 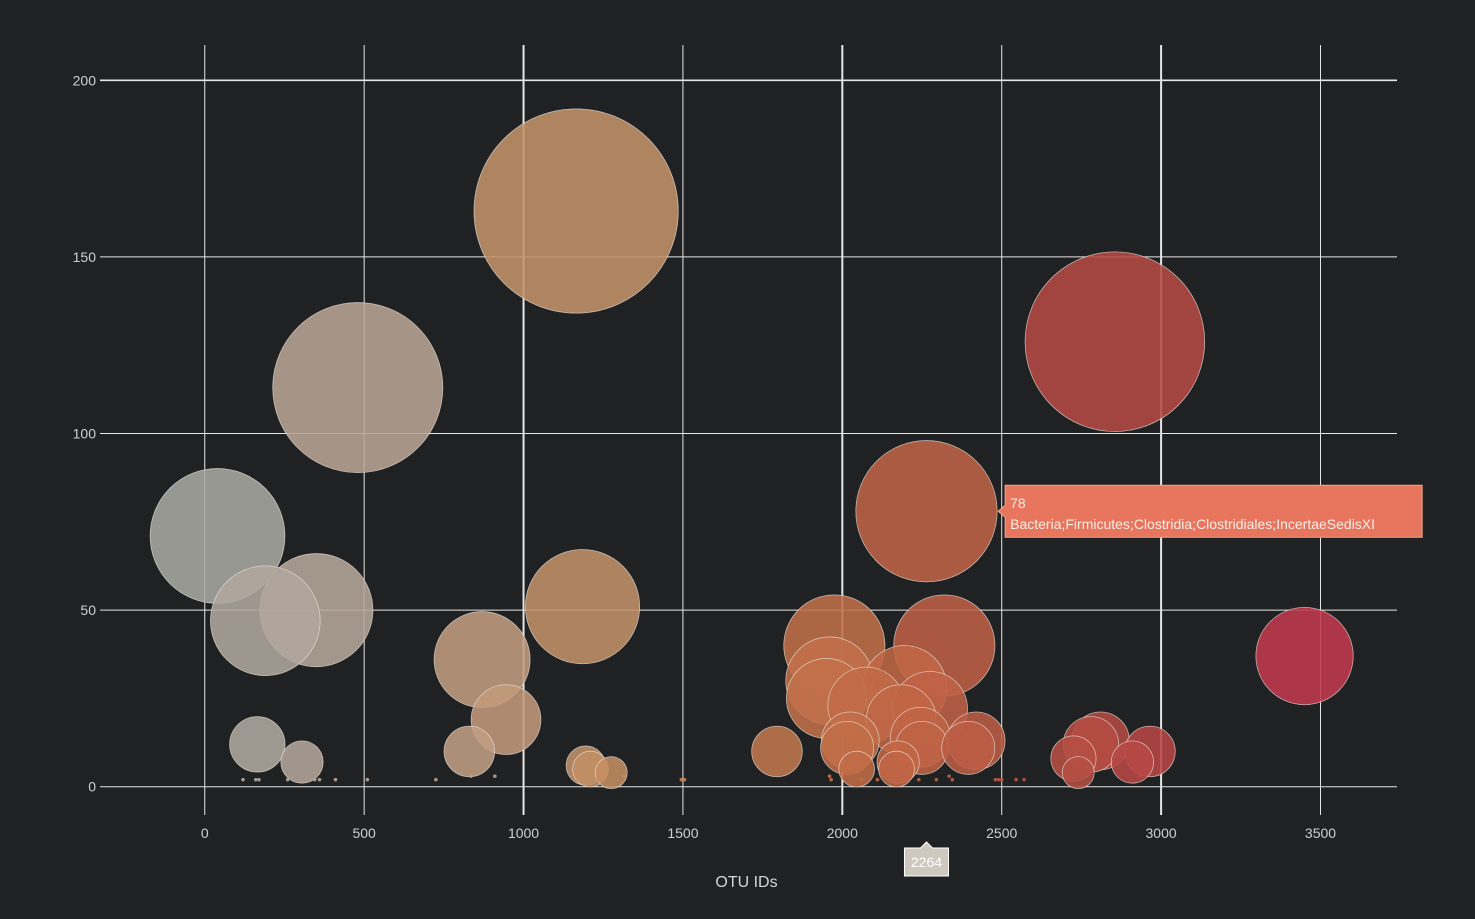 What do you see at coordinates (682, 833) in the screenshot?
I see `x-tick-label: 1500` at bounding box center [682, 833].